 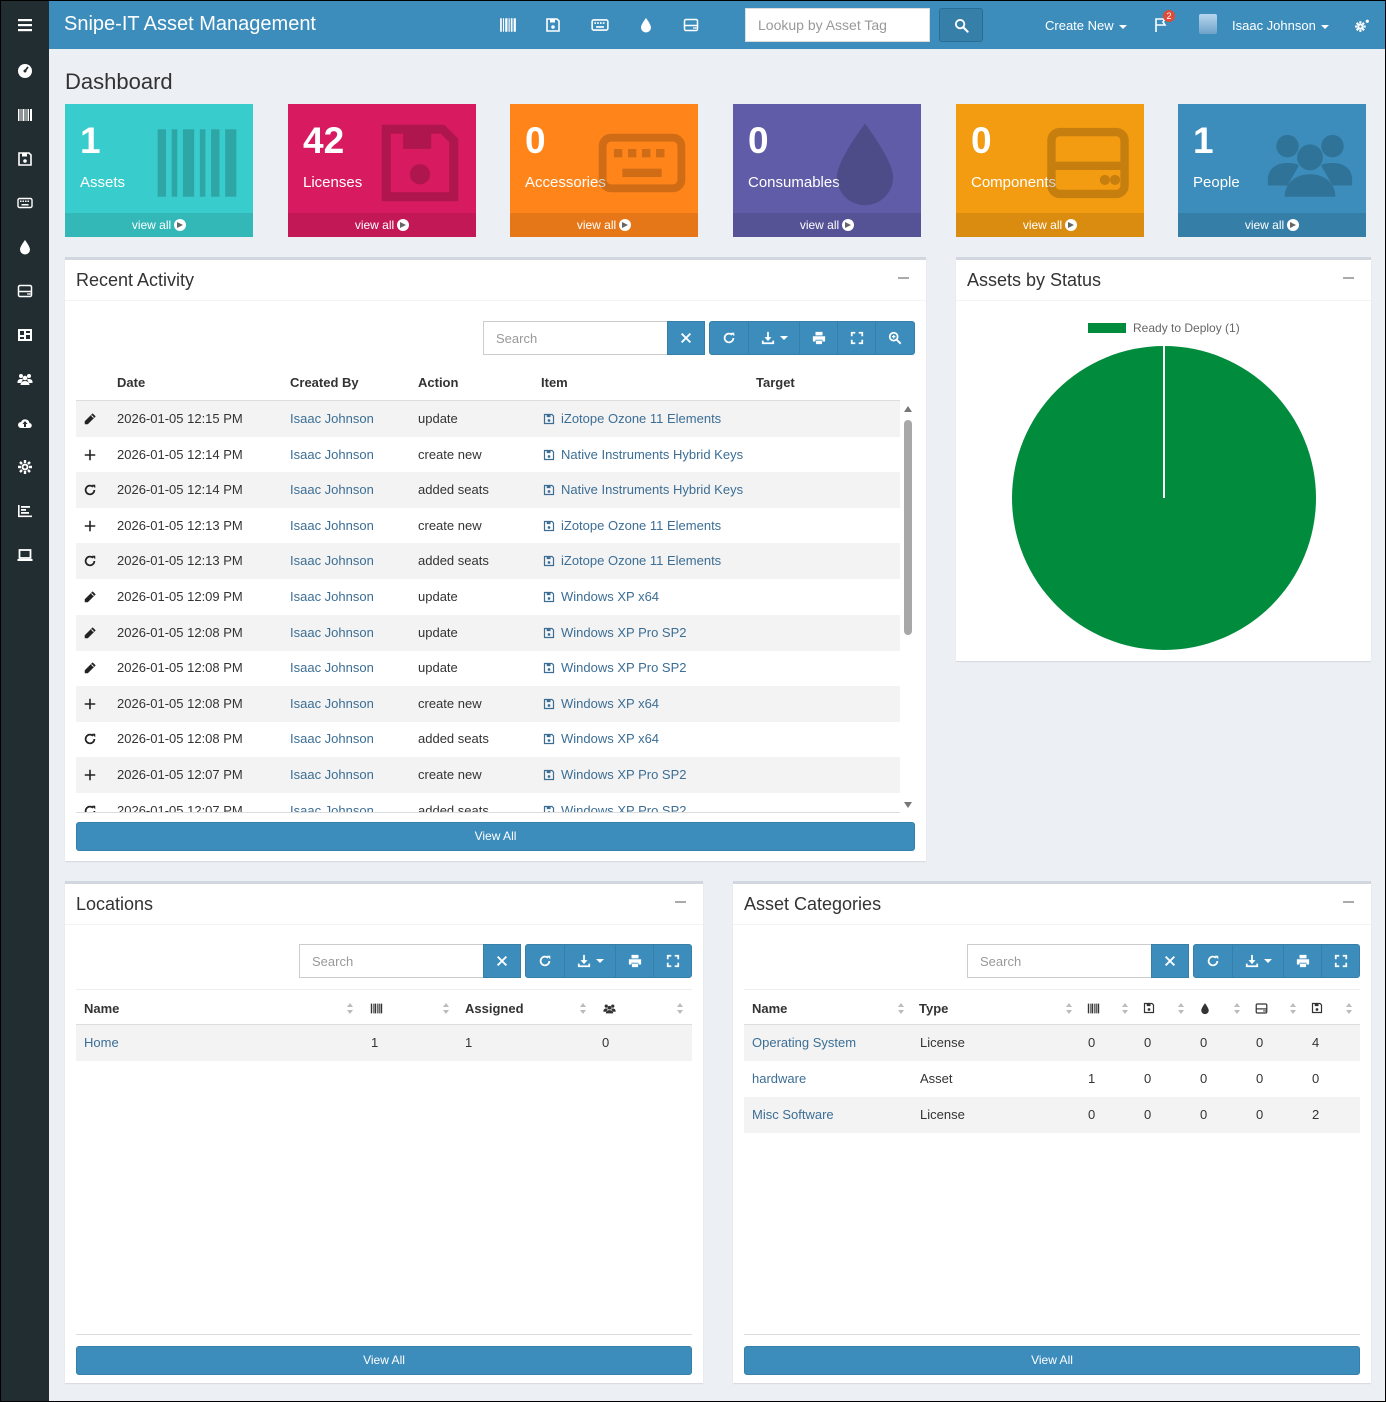 I want to click on tile-people: 1 People view all, so click(x=1272, y=170).